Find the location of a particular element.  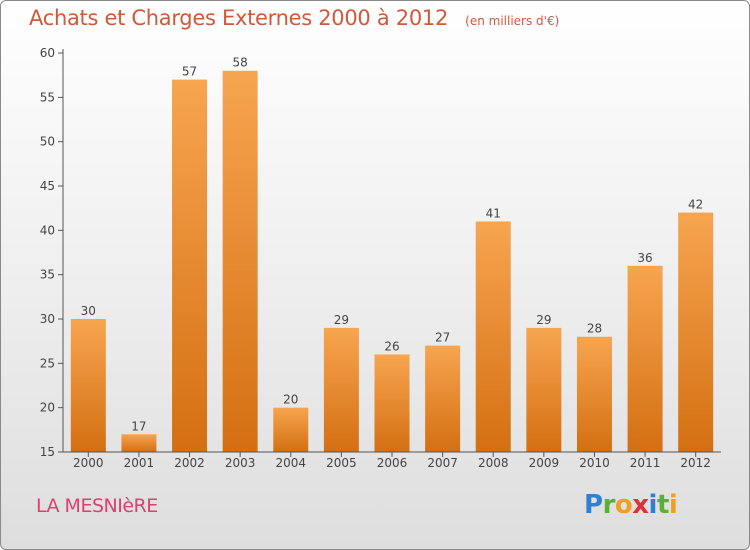

bar-value-label: 58 is located at coordinates (240, 63).